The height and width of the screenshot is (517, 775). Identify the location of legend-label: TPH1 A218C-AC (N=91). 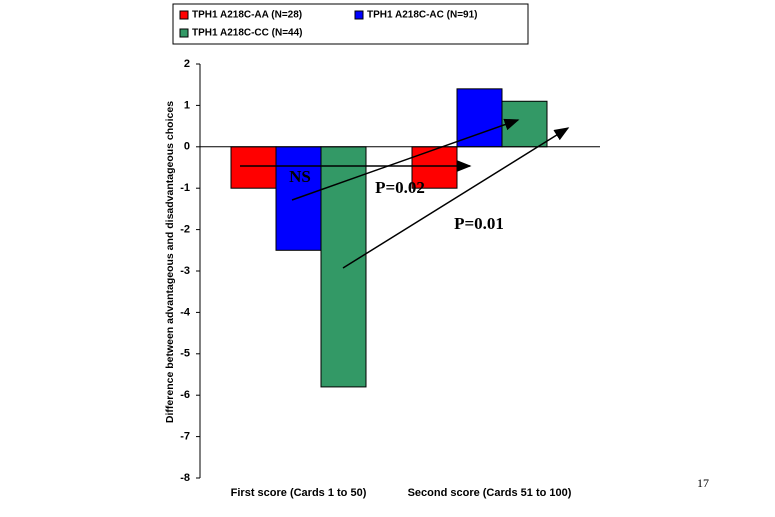
(422, 15).